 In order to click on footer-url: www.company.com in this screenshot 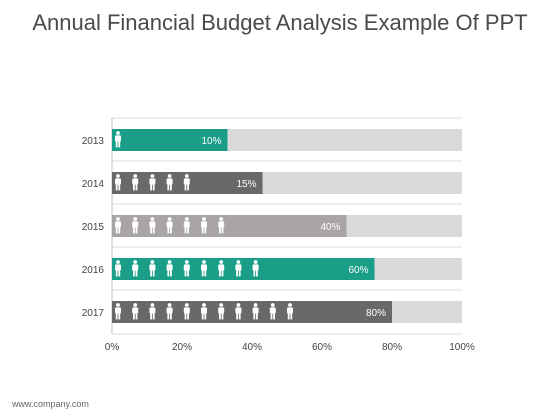, I will do `click(50, 404)`.